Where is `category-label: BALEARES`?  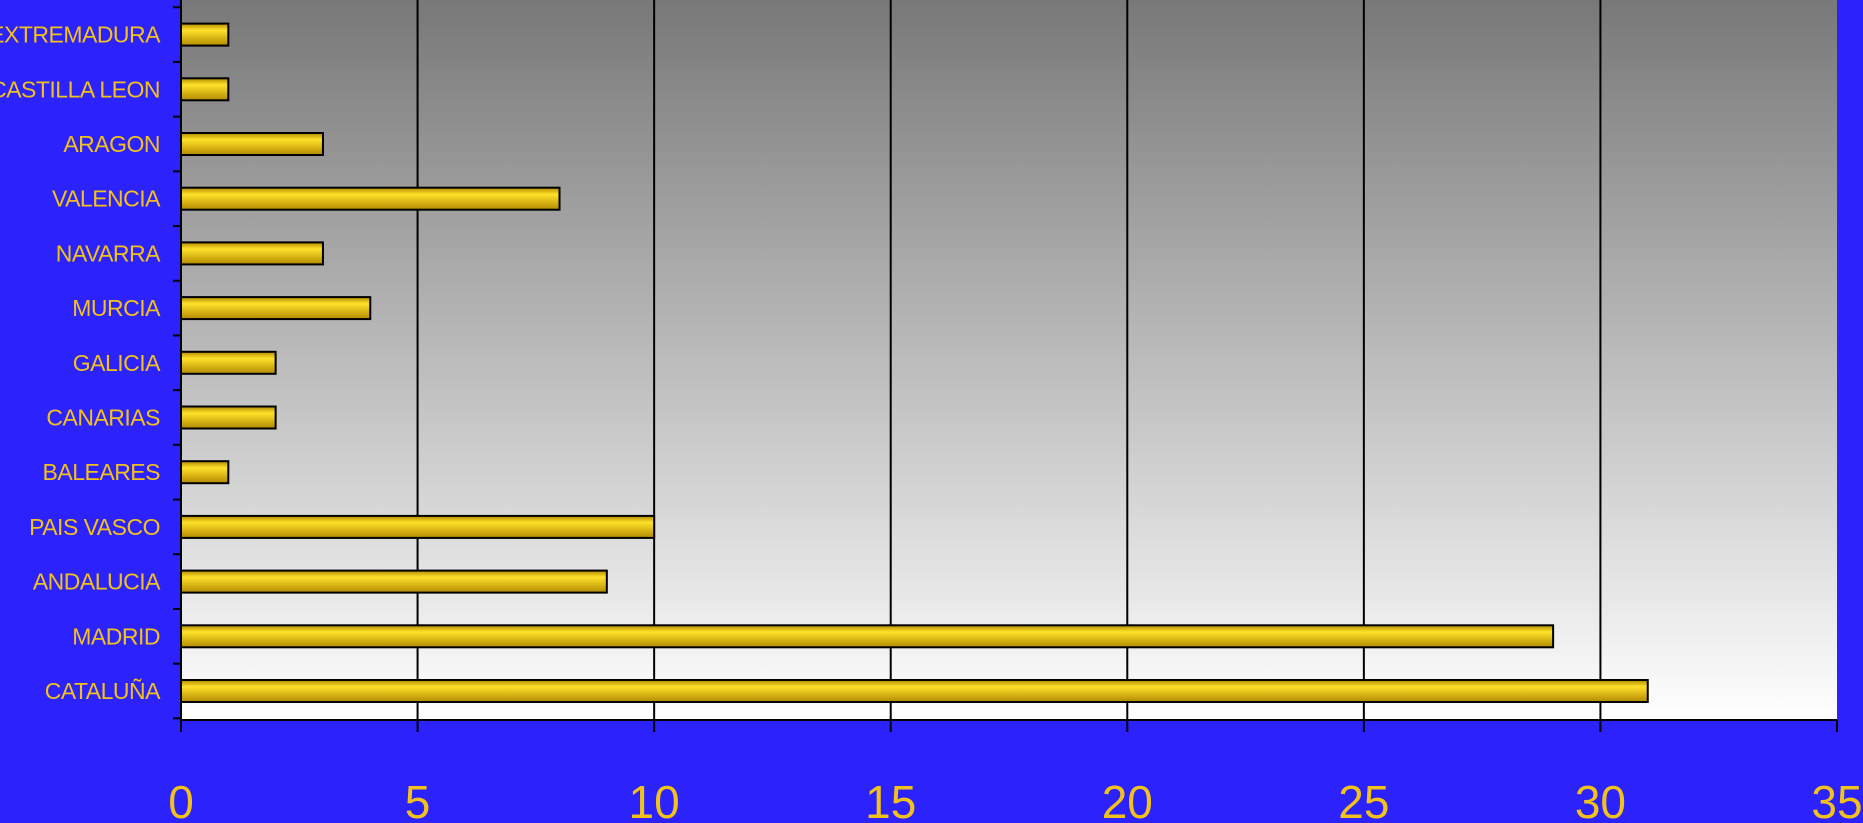
category-label: BALEARES is located at coordinates (102, 472).